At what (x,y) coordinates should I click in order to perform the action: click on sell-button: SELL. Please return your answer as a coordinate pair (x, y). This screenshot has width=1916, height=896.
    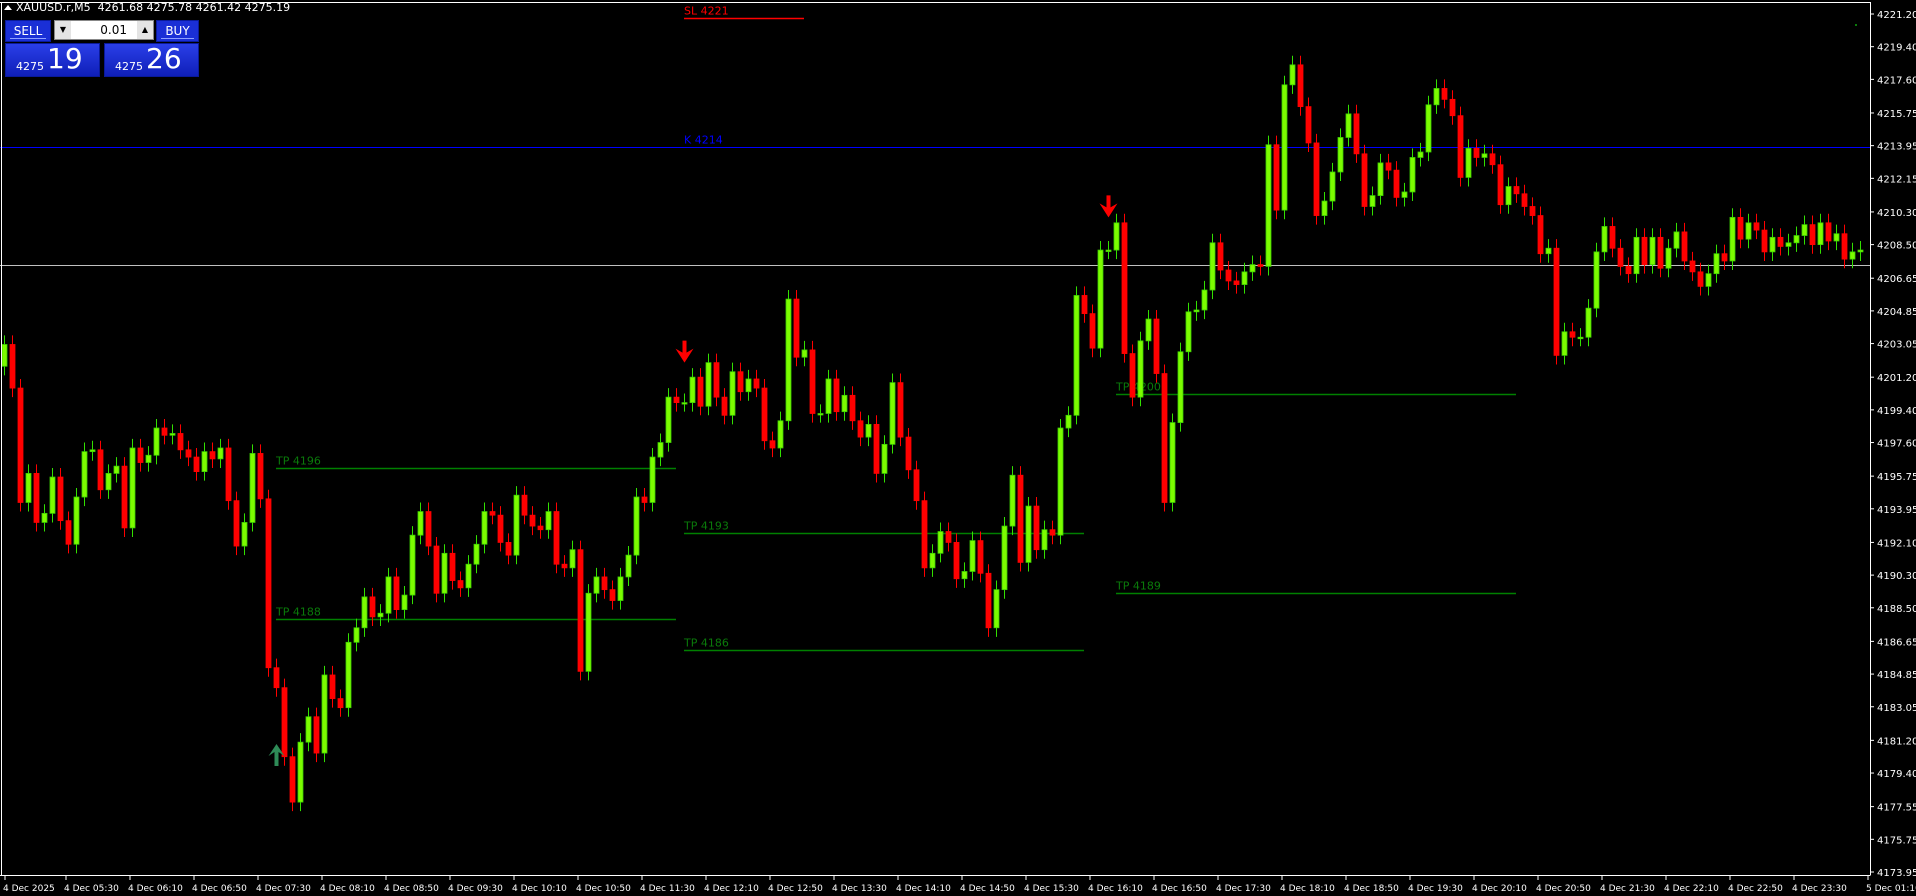
    Looking at the image, I should click on (28, 31).